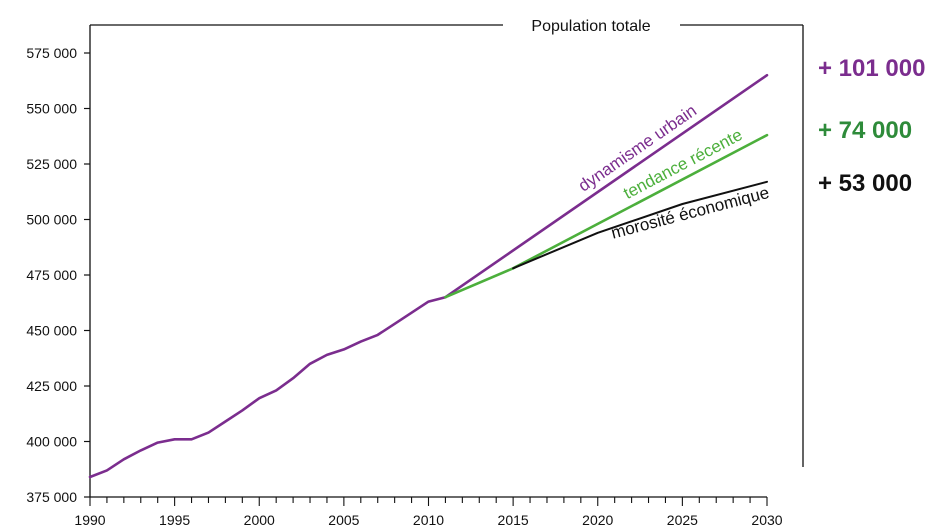 This screenshot has width=942, height=528. What do you see at coordinates (51, 442) in the screenshot?
I see `y-tick-label: 400 000` at bounding box center [51, 442].